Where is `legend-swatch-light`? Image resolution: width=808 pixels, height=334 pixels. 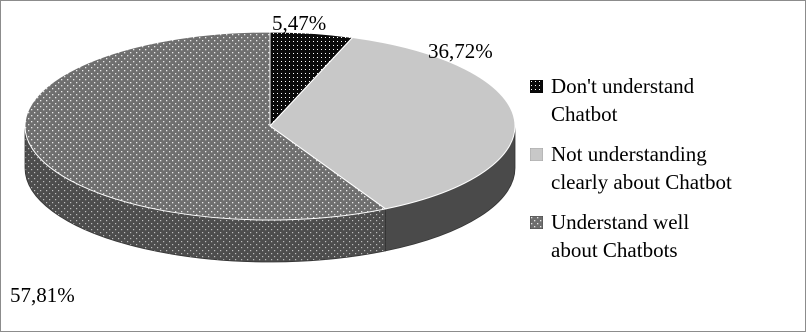 legend-swatch-light is located at coordinates (536, 154).